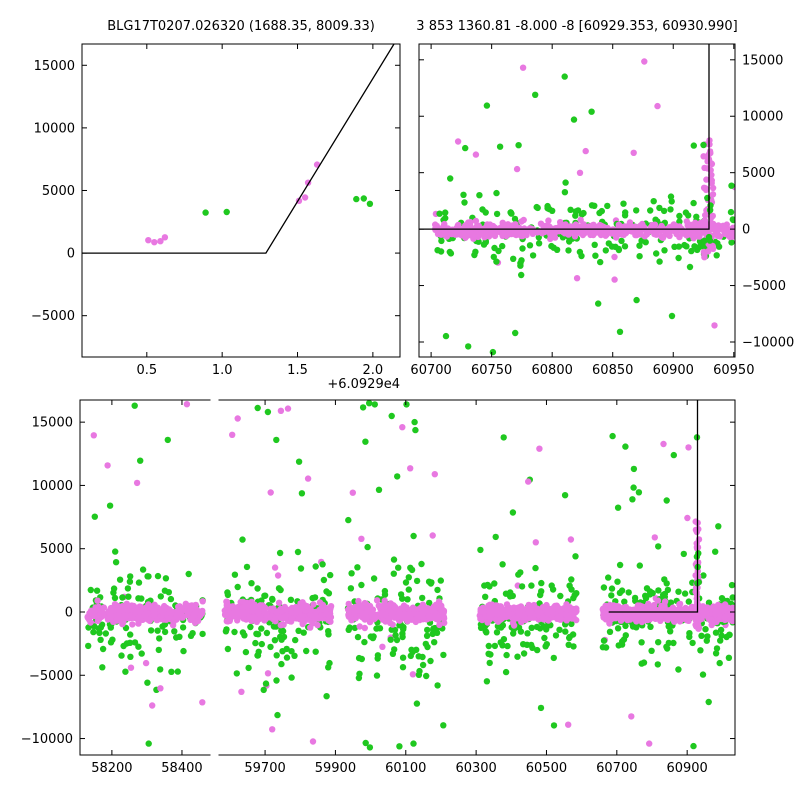  Describe the element at coordinates (241, 26) in the screenshot. I see `plot-title-left: BLG17T0207.026320 (1688.35, 8009.33)` at that location.